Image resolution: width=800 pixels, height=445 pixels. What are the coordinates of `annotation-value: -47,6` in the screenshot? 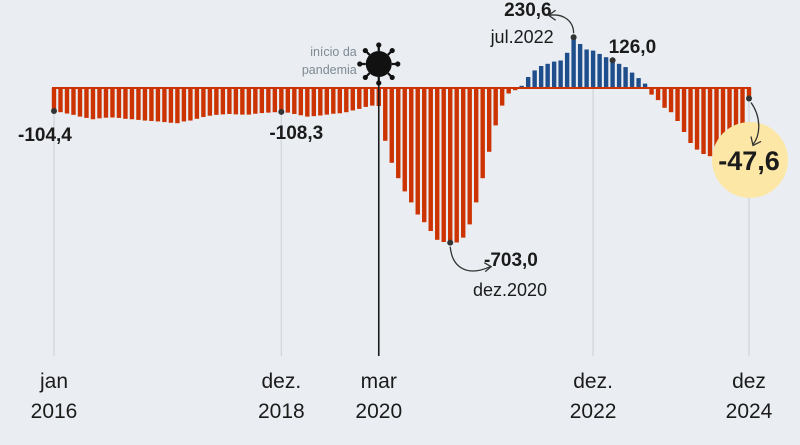 It's located at (749, 161).